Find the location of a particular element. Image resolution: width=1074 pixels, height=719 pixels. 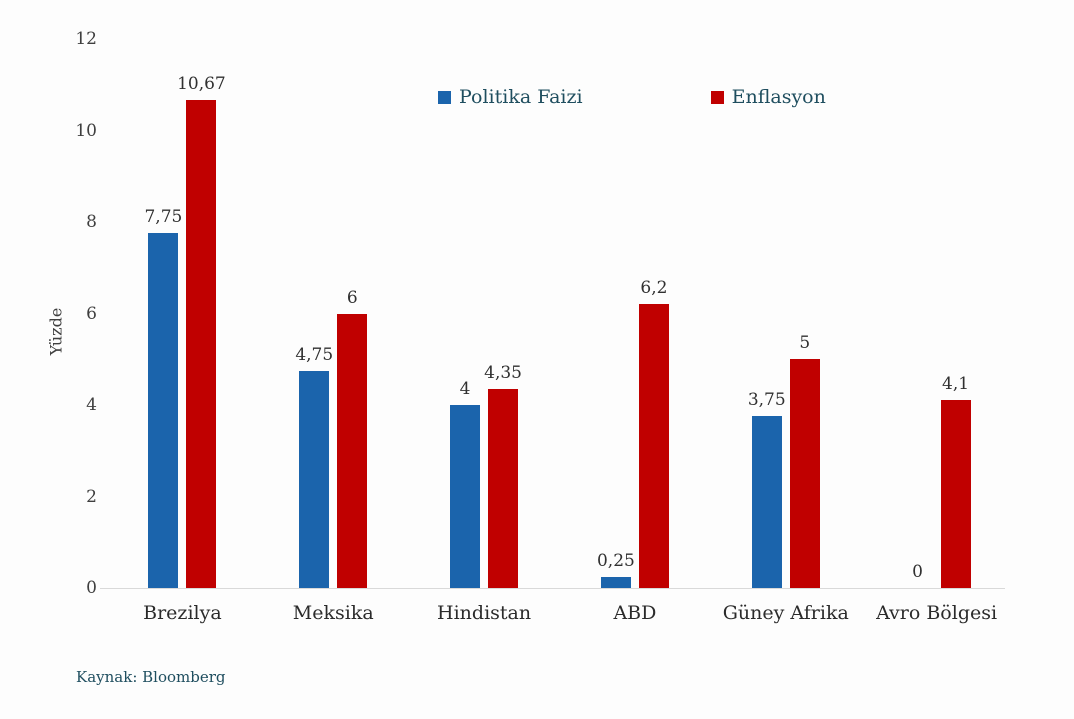

category-label: Güney Afrika is located at coordinates (785, 613).